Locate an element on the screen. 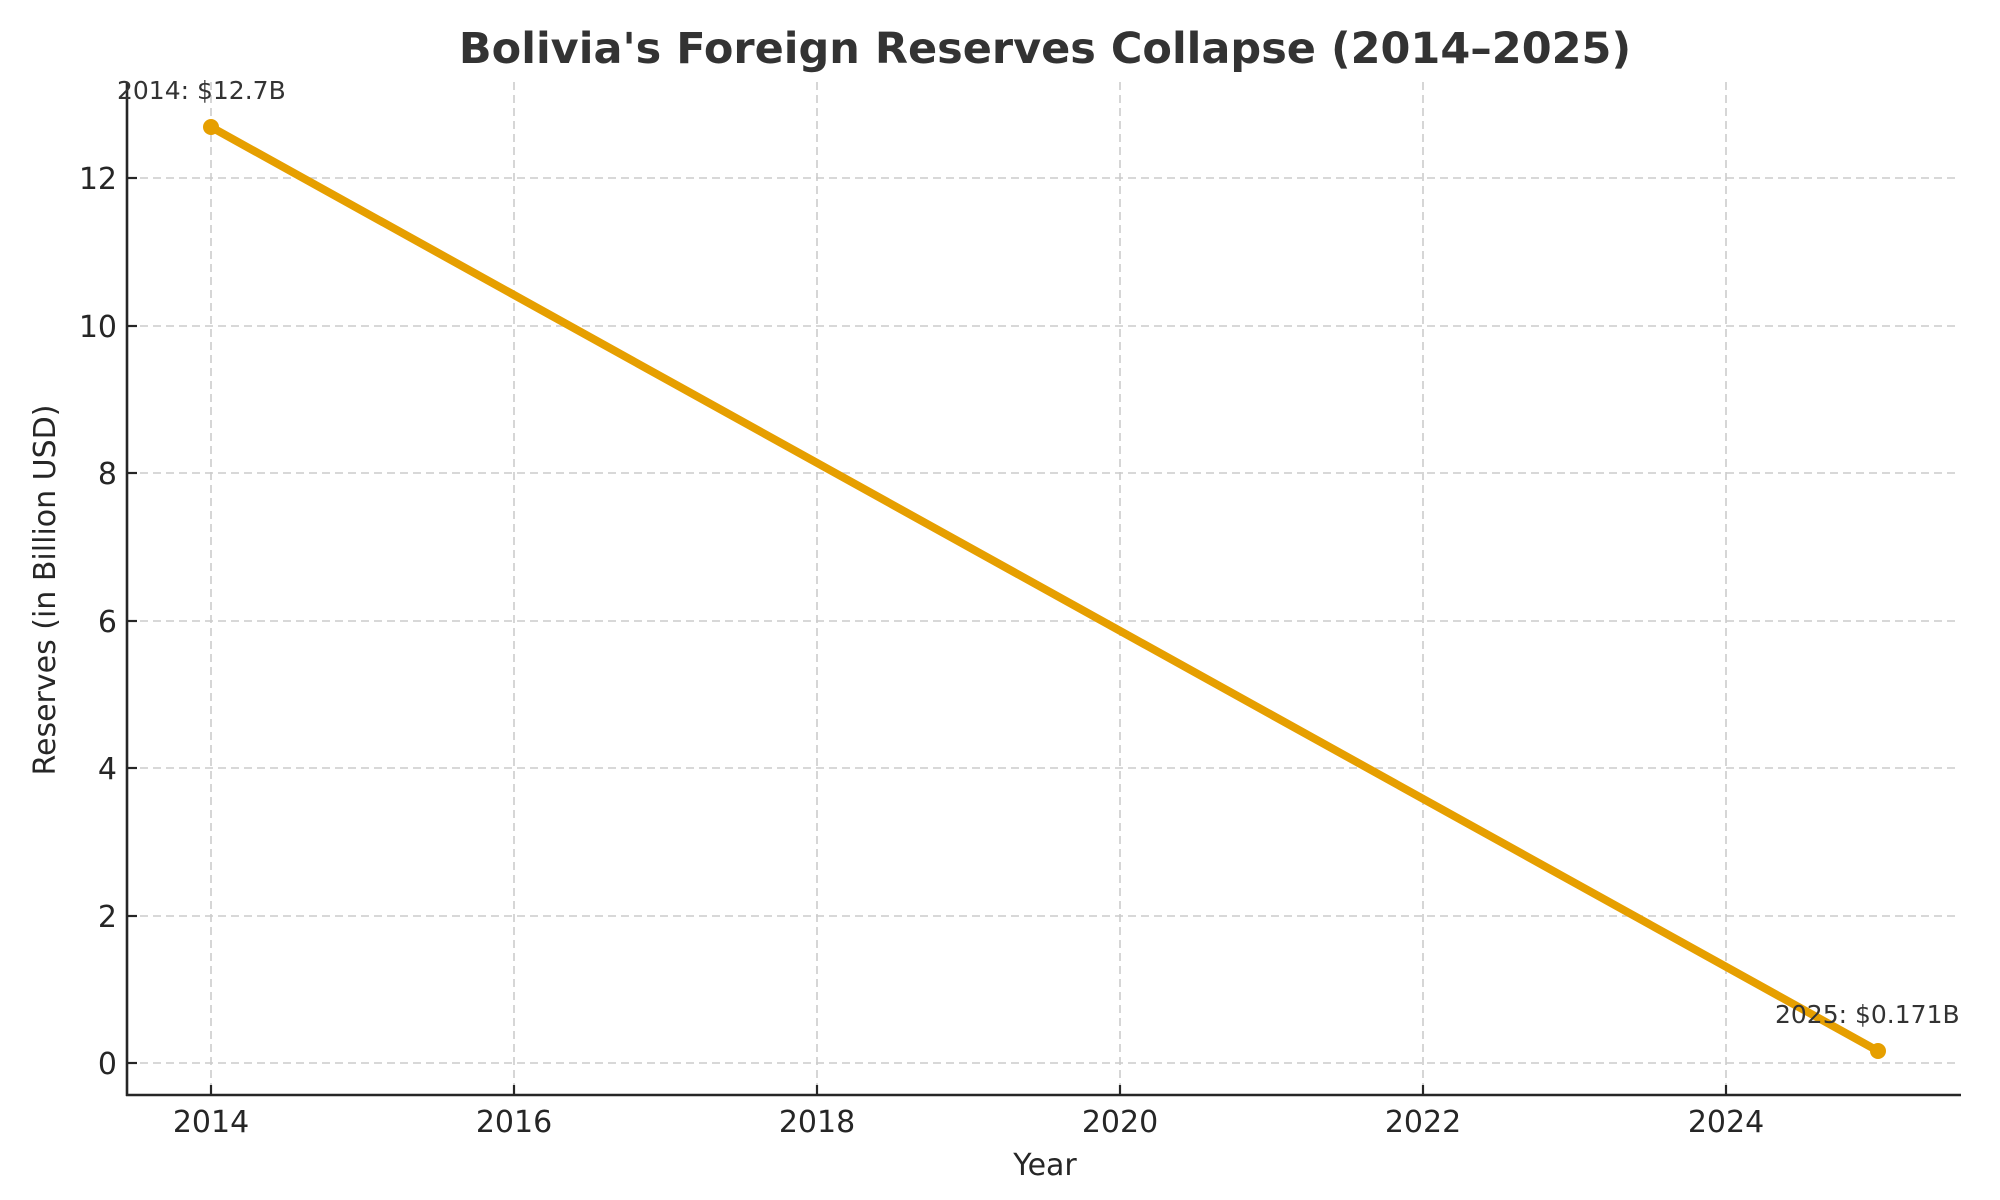  x-tick-label: 2014 is located at coordinates (211, 1122).